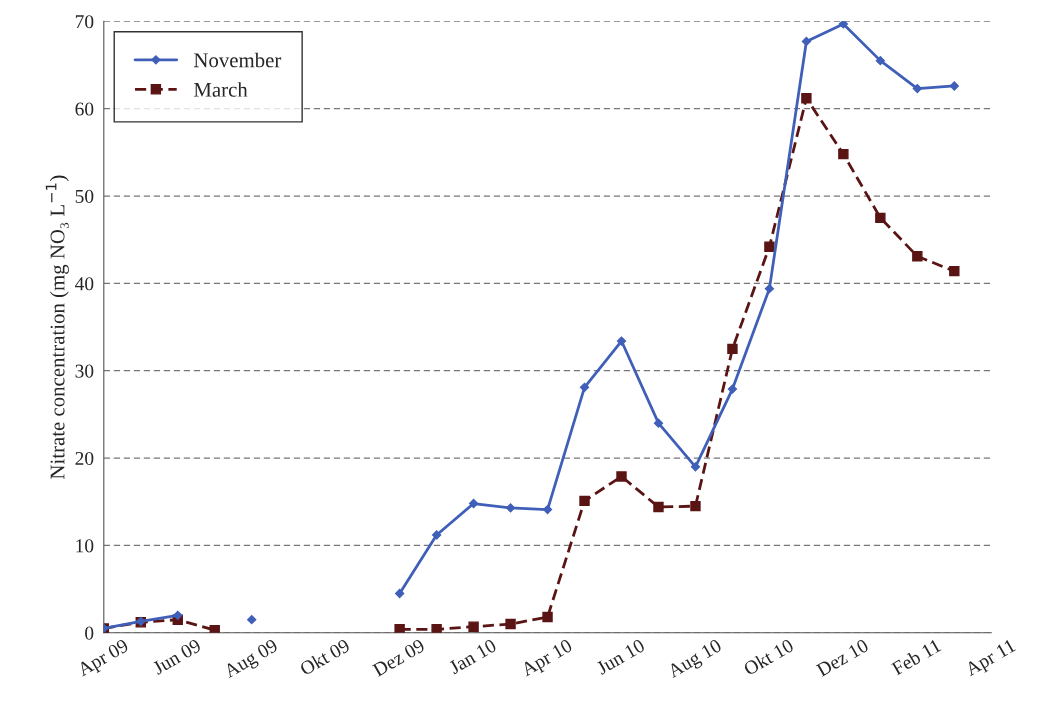 This screenshot has height=711, width=1038. I want to click on y-tick-label: 10, so click(85, 546).